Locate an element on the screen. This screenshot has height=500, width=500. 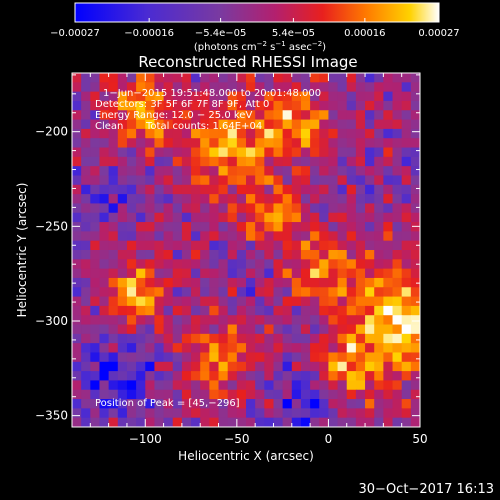
chart-title: Reconstructed RHESSI Image is located at coordinates (247, 62).